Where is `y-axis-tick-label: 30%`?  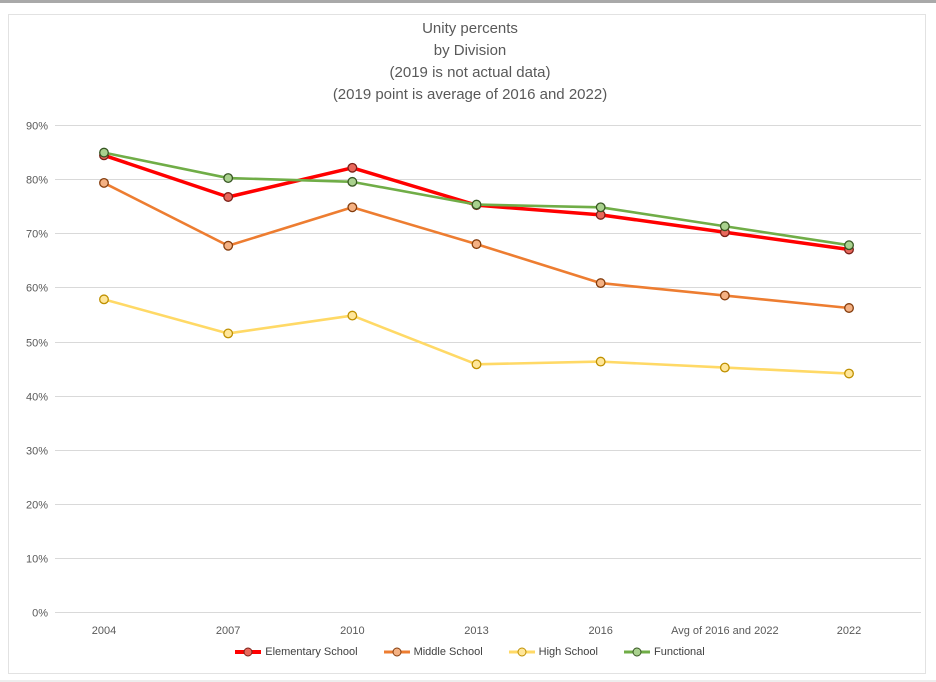
y-axis-tick-label: 30% is located at coordinates (37, 452).